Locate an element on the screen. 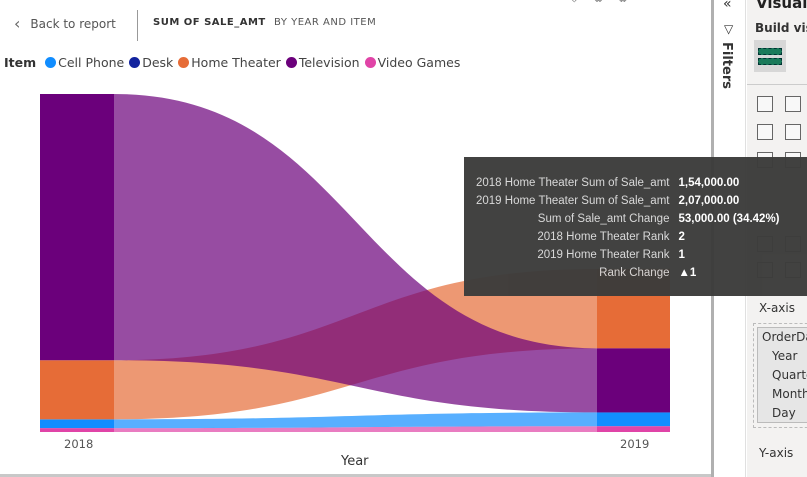 The width and height of the screenshot is (807, 477). ribbon-chart-visual-icon is located at coordinates (770, 56).